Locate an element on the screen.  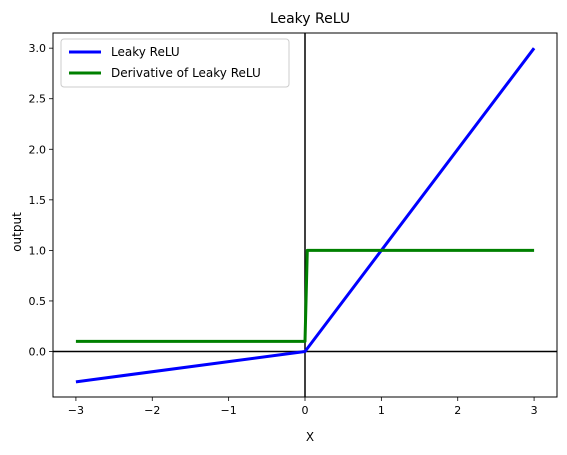
y-tick-label: 1.5 is located at coordinates (38, 200).